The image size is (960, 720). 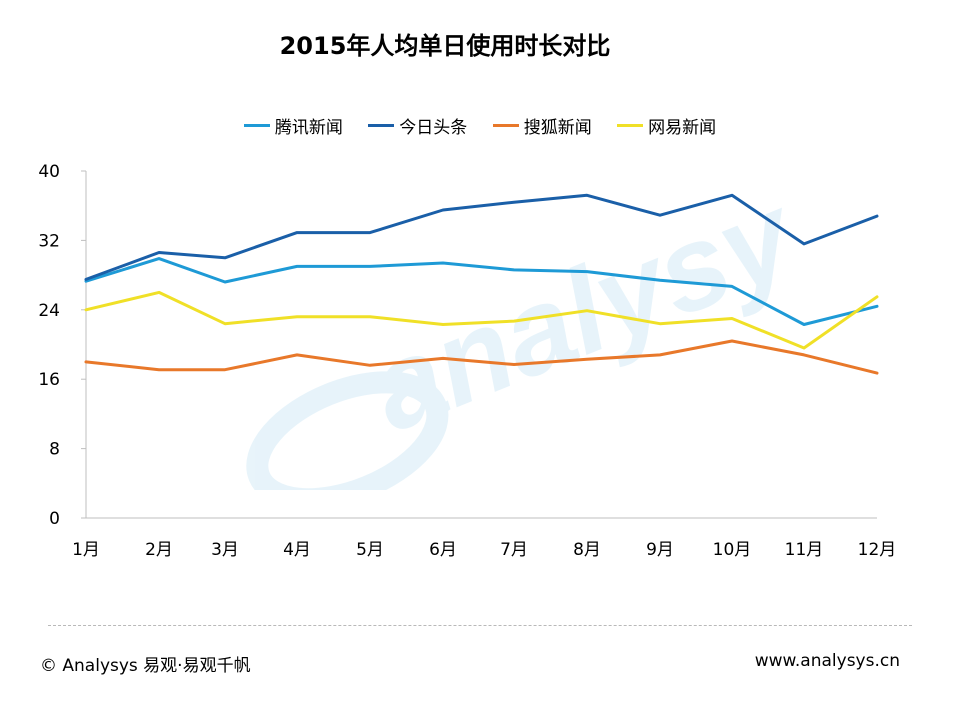 I want to click on y-tick-label: 32, so click(x=49, y=241).